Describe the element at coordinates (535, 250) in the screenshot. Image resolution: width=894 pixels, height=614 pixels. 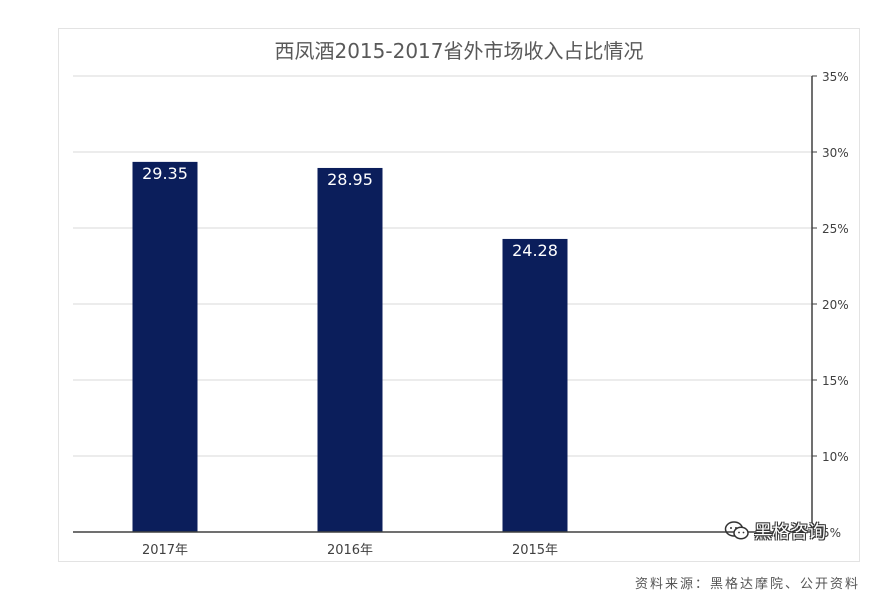
I see `data-label-2015年: 24.28` at that location.